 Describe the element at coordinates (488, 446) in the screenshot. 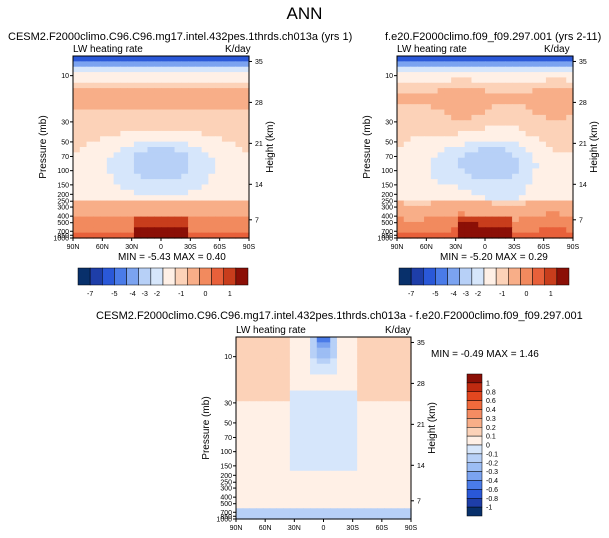

I see `colorbar-label: 0` at that location.